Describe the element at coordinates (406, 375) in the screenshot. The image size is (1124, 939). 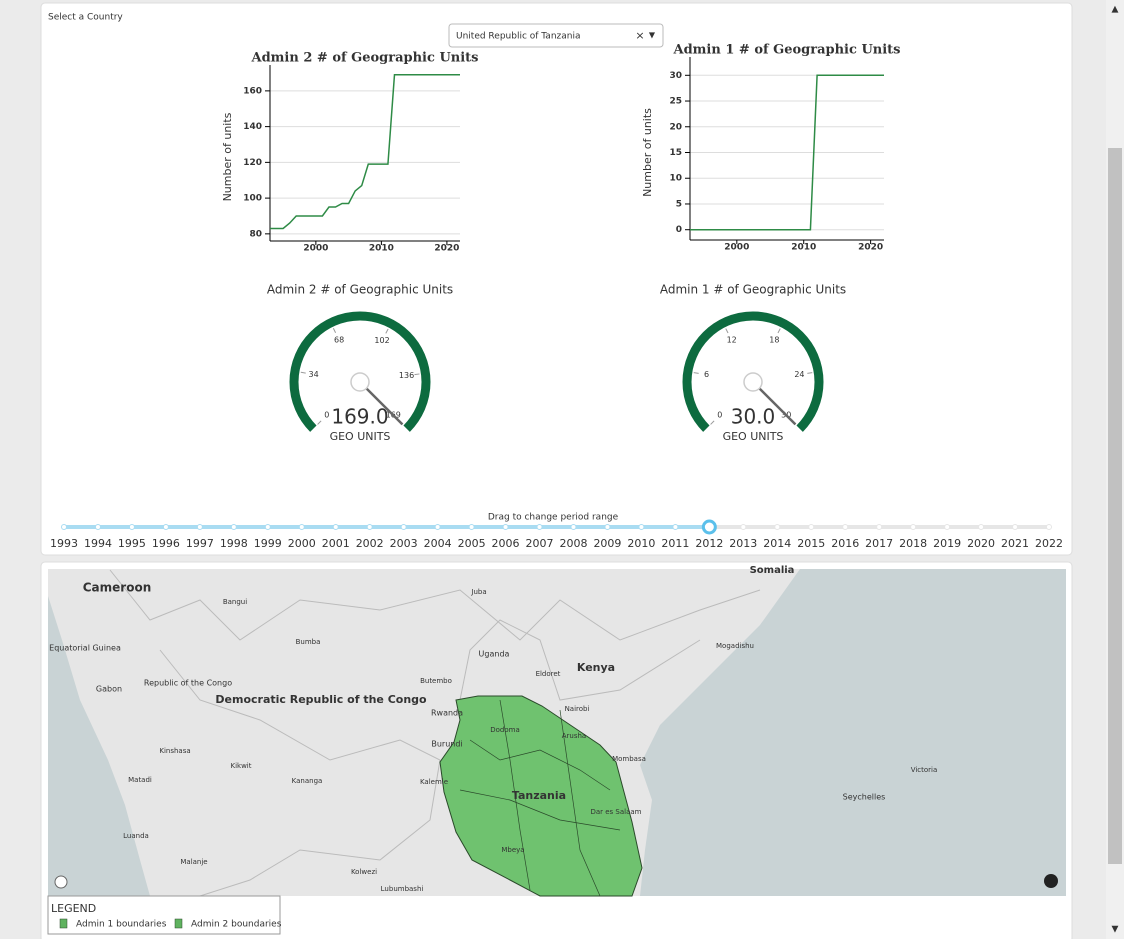
I see `gauge-tick-label: 136` at that location.